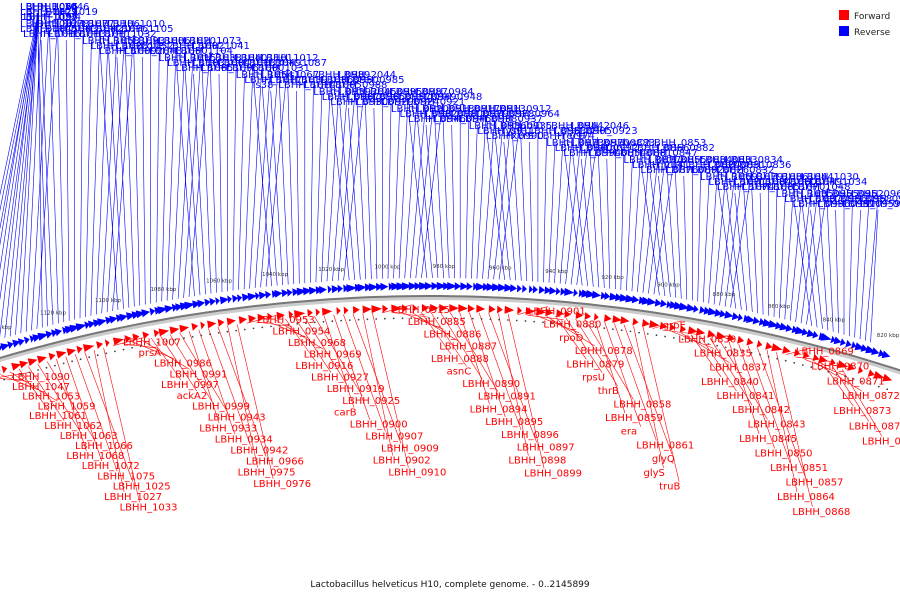  What do you see at coordinates (872, 33) in the screenshot?
I see `legend-reverse-label: Reverse` at bounding box center [872, 33].